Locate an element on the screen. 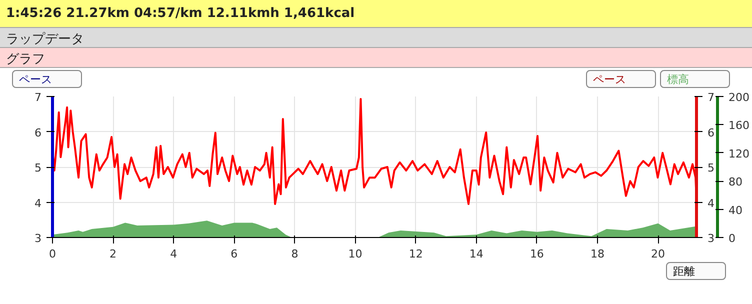 This screenshot has height=304, width=752. y3-tick-label: 200 is located at coordinates (739, 97).